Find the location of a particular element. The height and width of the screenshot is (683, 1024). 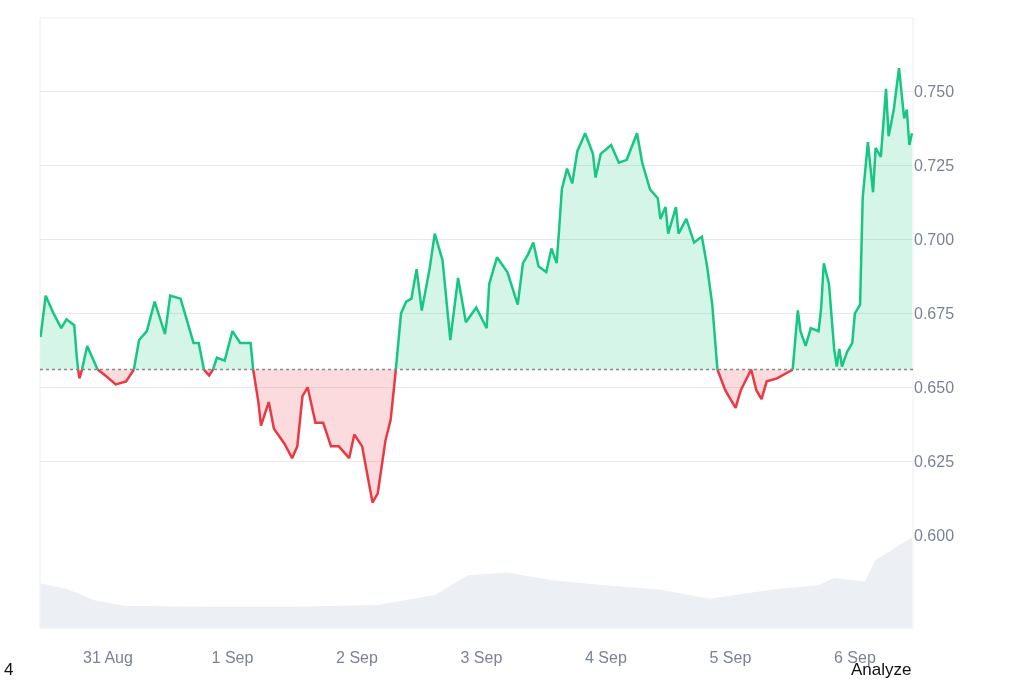

y-tick-label: 0.650 is located at coordinates (934, 387).